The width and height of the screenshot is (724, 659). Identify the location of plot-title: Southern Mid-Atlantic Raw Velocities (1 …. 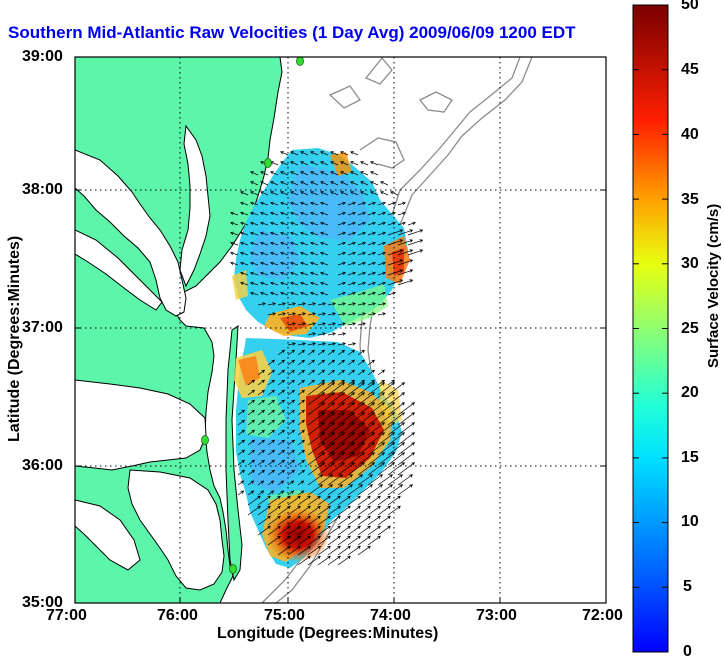
(292, 32).